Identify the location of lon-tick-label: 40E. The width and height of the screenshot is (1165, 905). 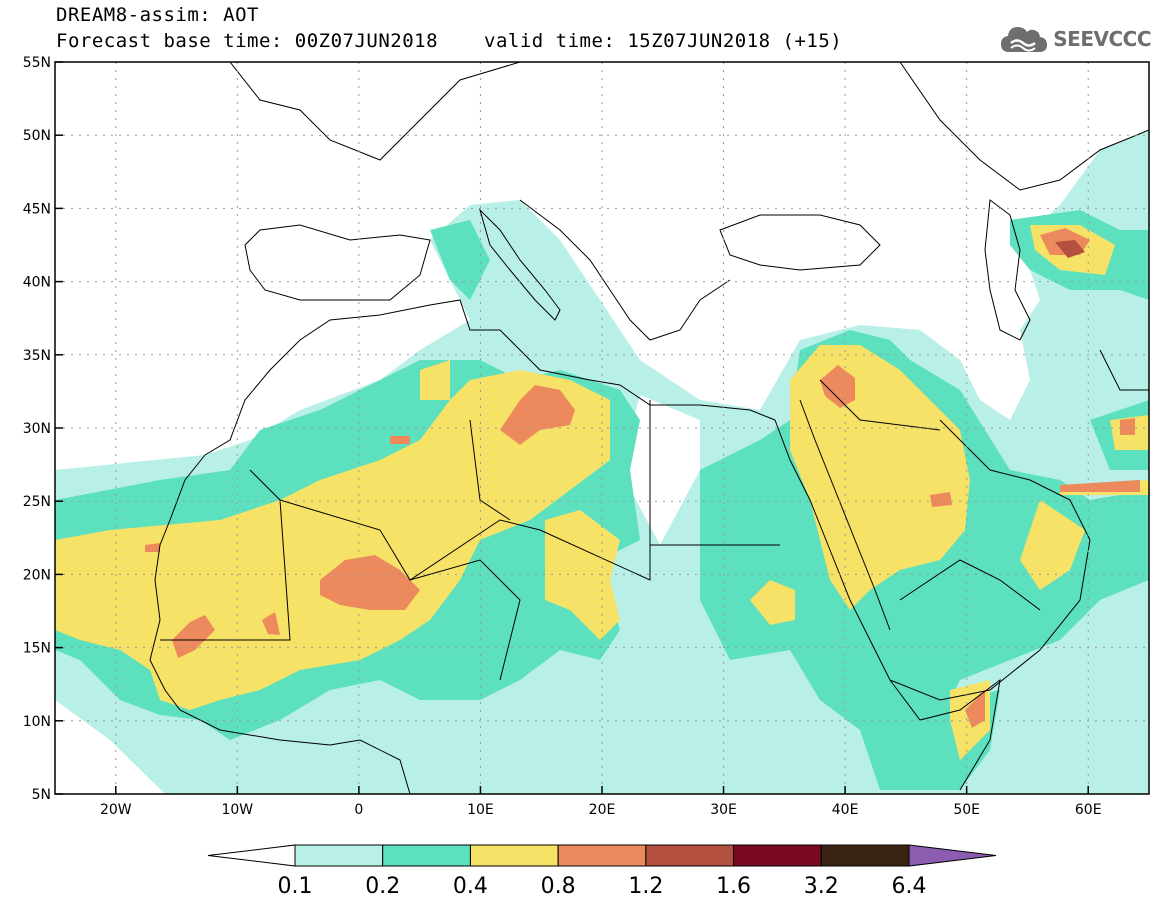
(845, 810).